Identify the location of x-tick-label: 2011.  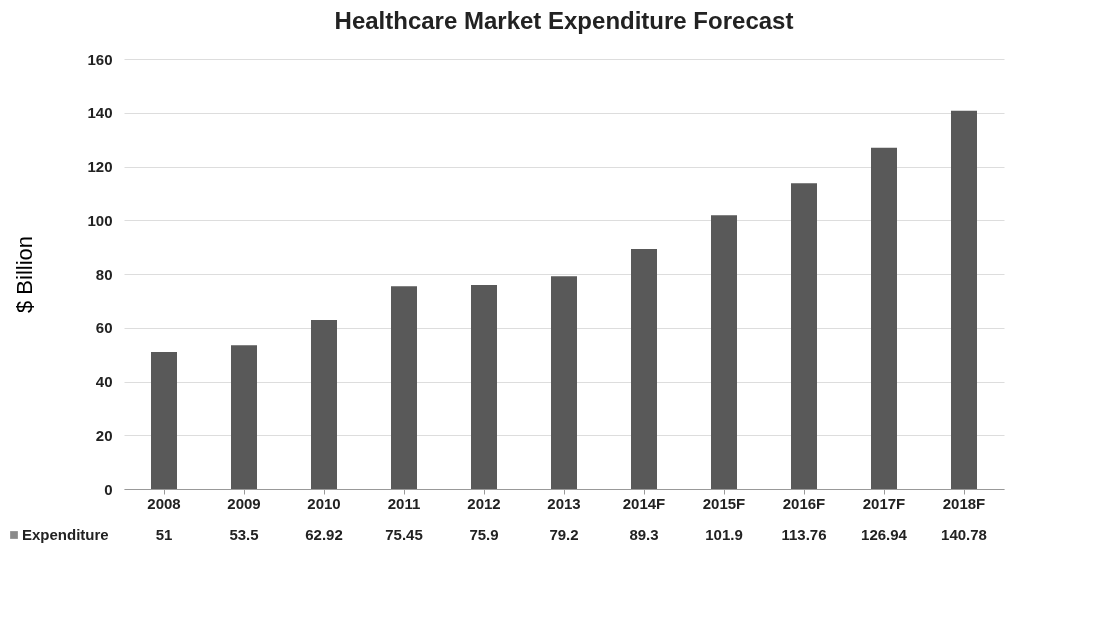
(404, 503).